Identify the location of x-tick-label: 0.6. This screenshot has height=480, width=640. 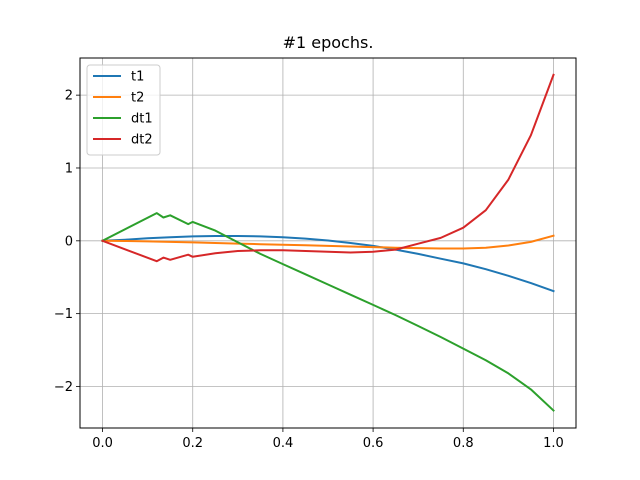
(373, 443).